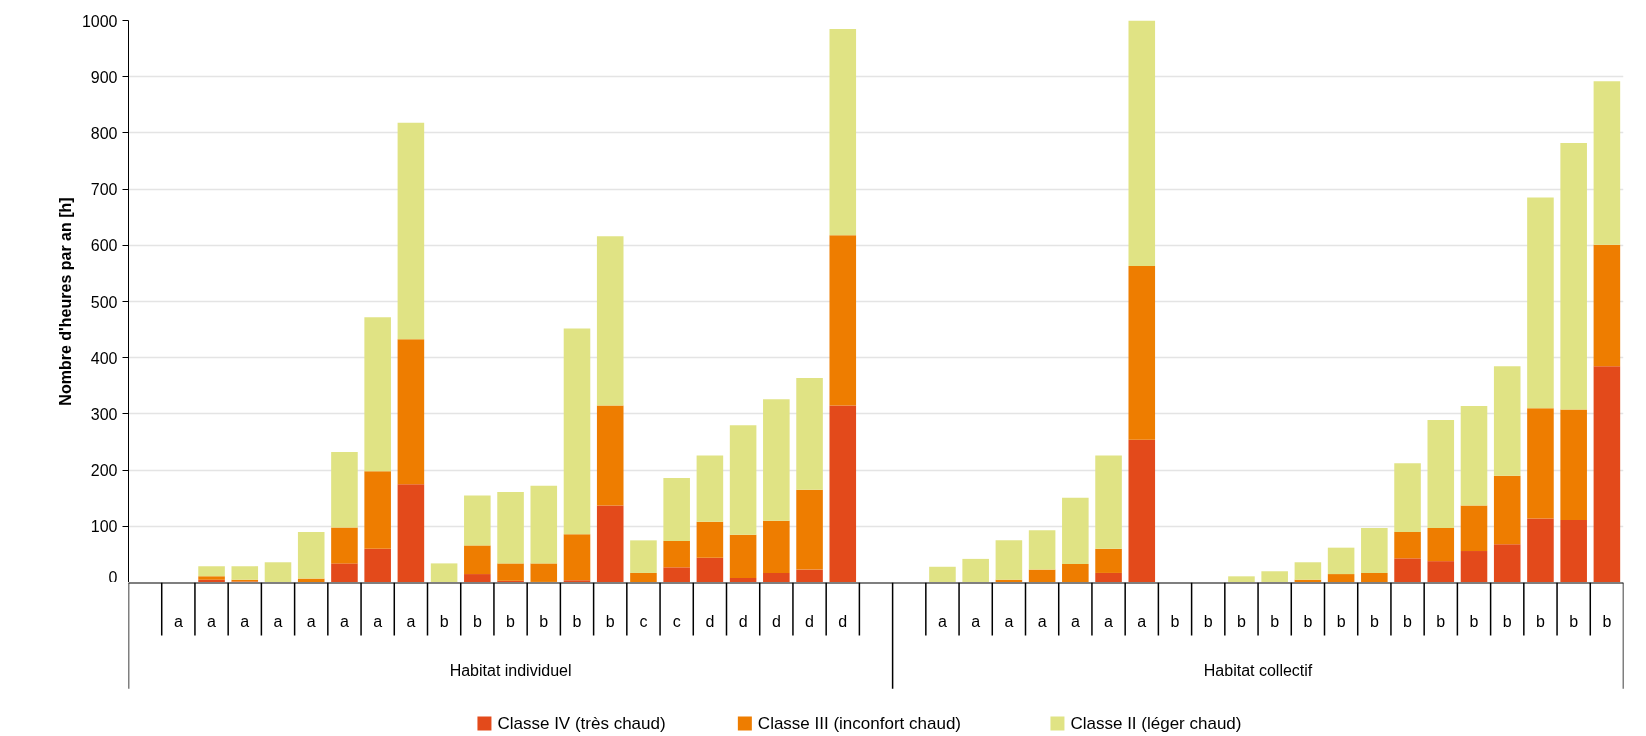 Image resolution: width=1646 pixels, height=736 pixels. I want to click on y-tick-label: 600, so click(104, 246).